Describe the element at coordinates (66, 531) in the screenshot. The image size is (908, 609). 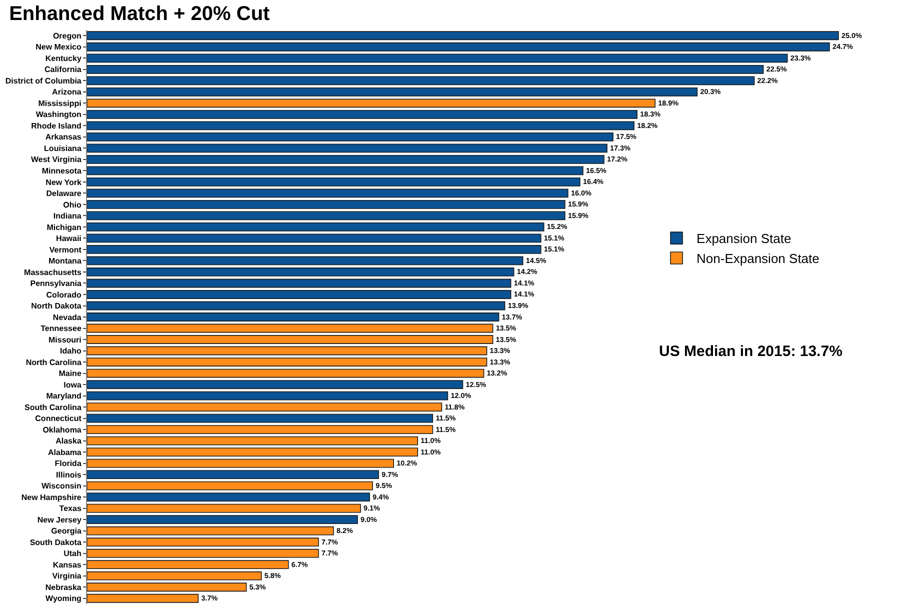
I see `y-tick-label: Georgia` at that location.